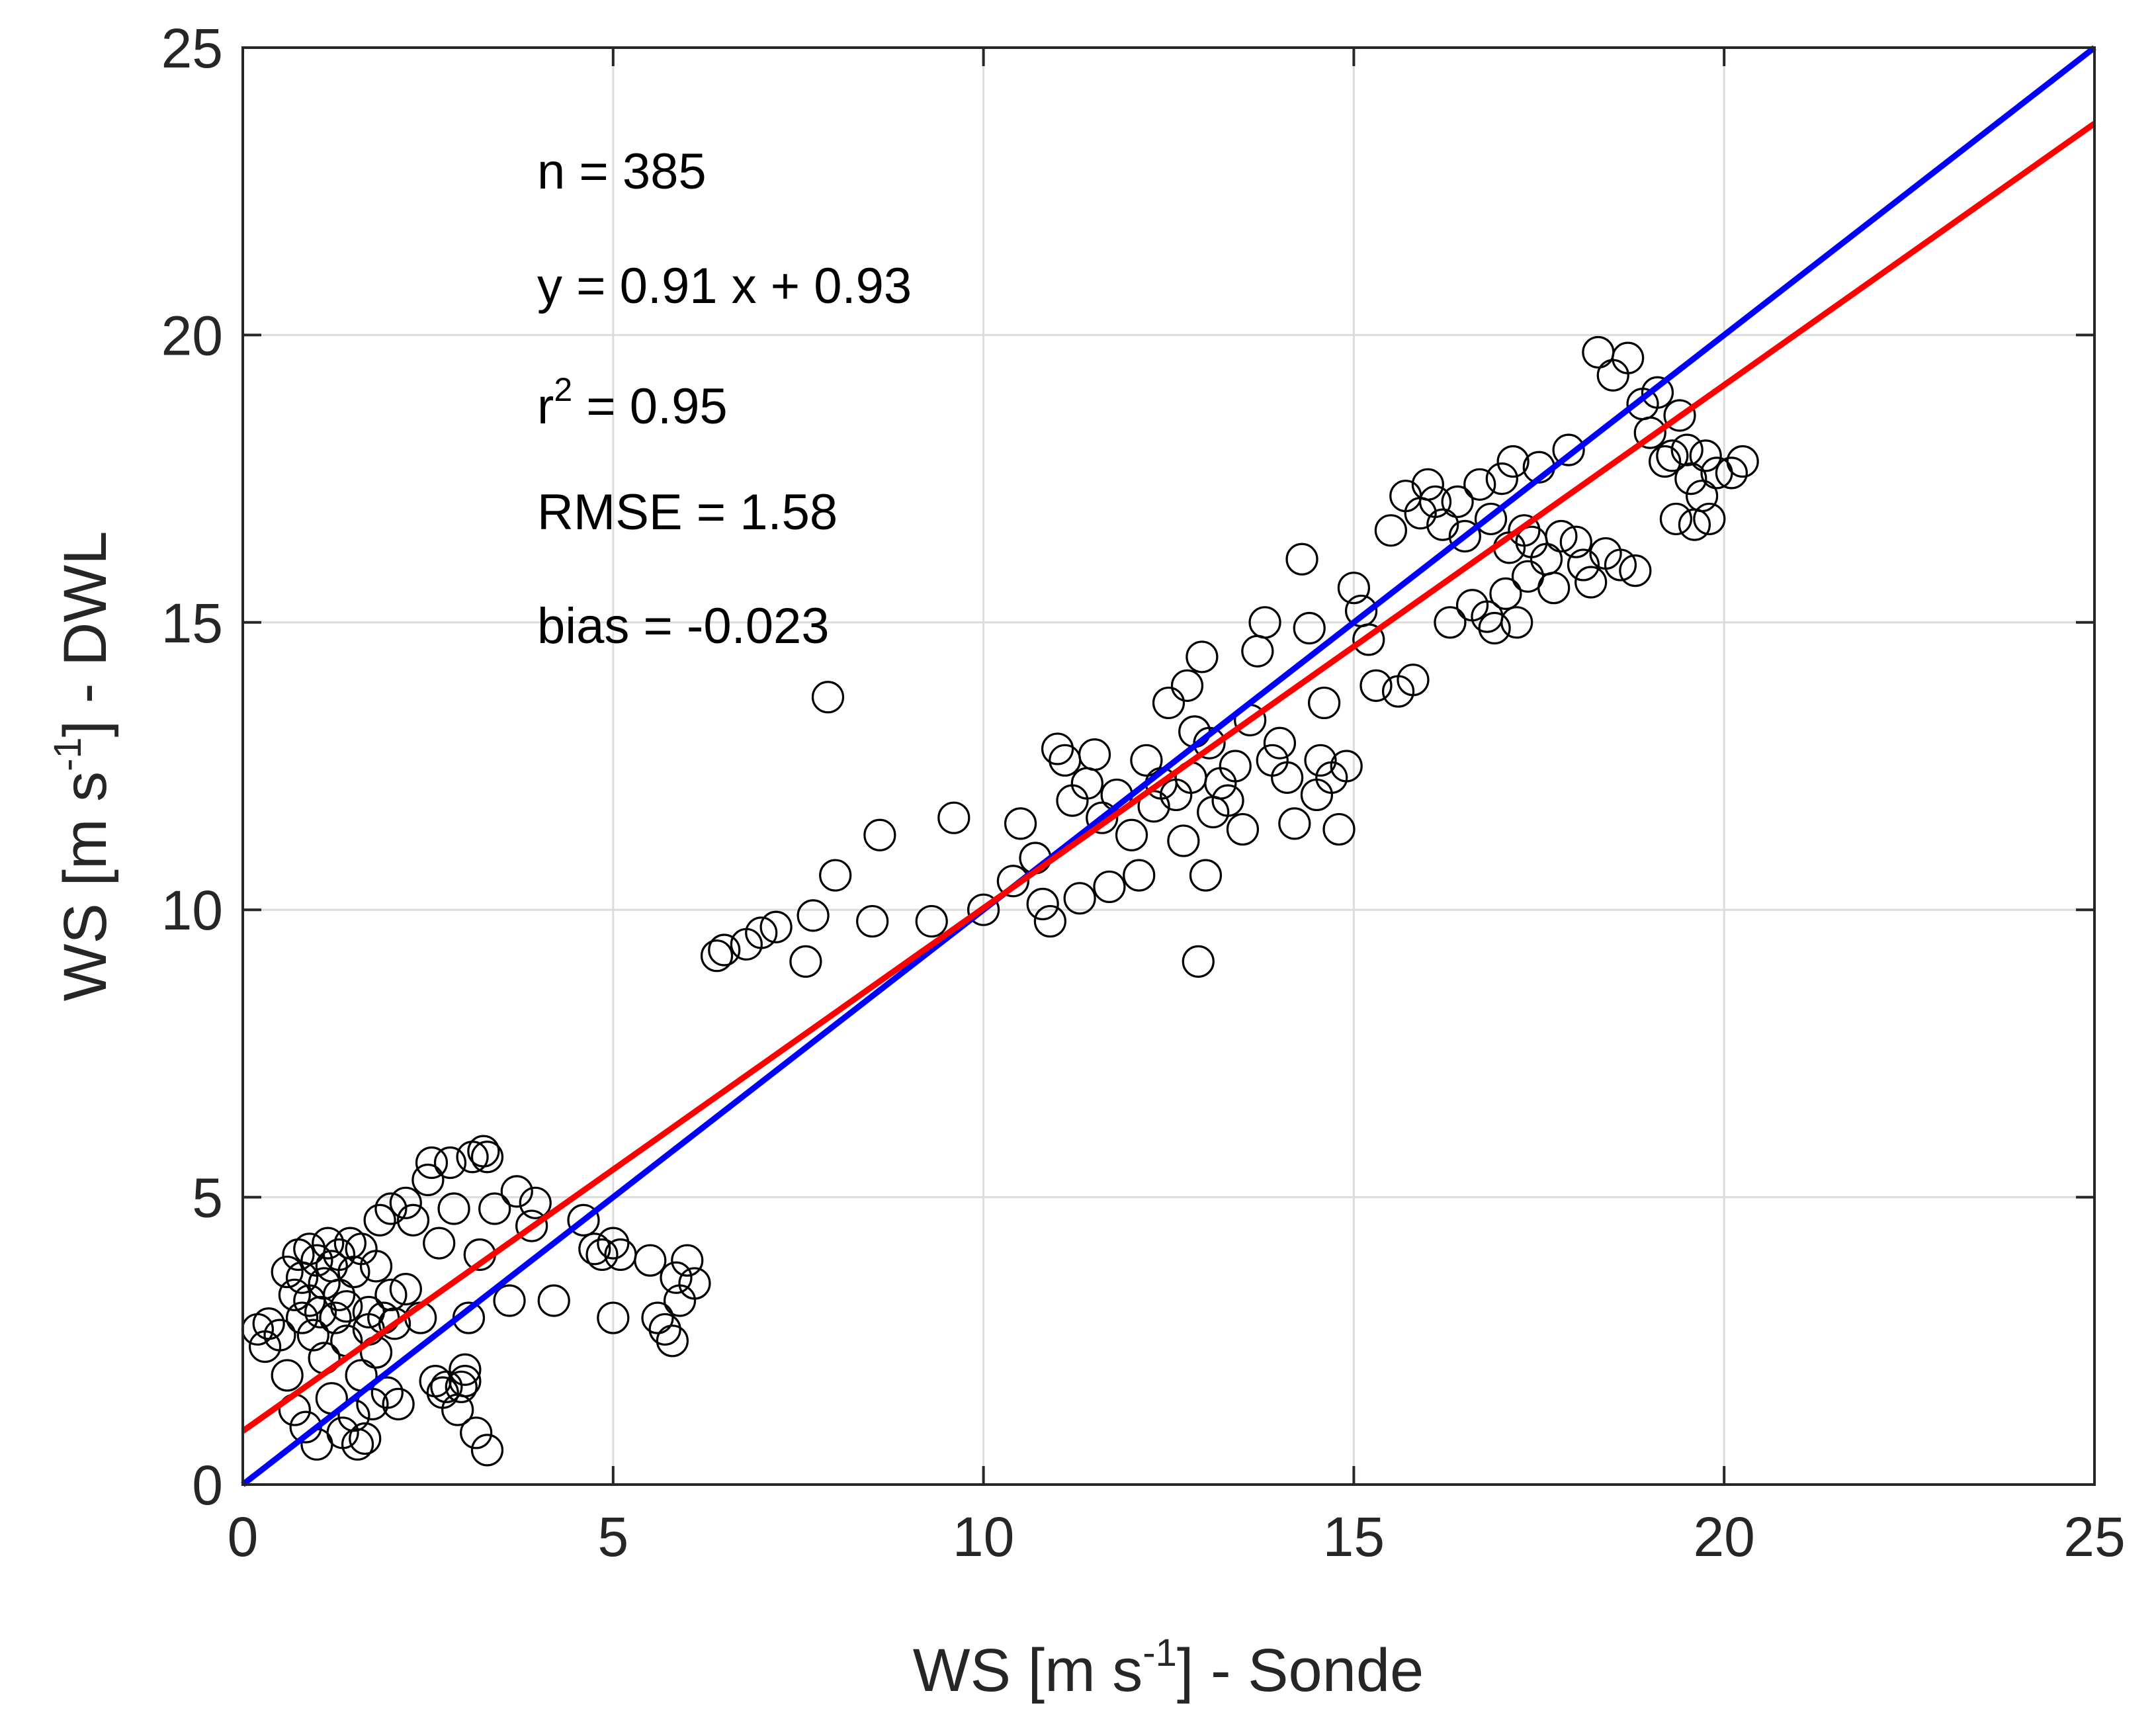  What do you see at coordinates (243, 1537) in the screenshot?
I see `x-tick-label-0: 0` at bounding box center [243, 1537].